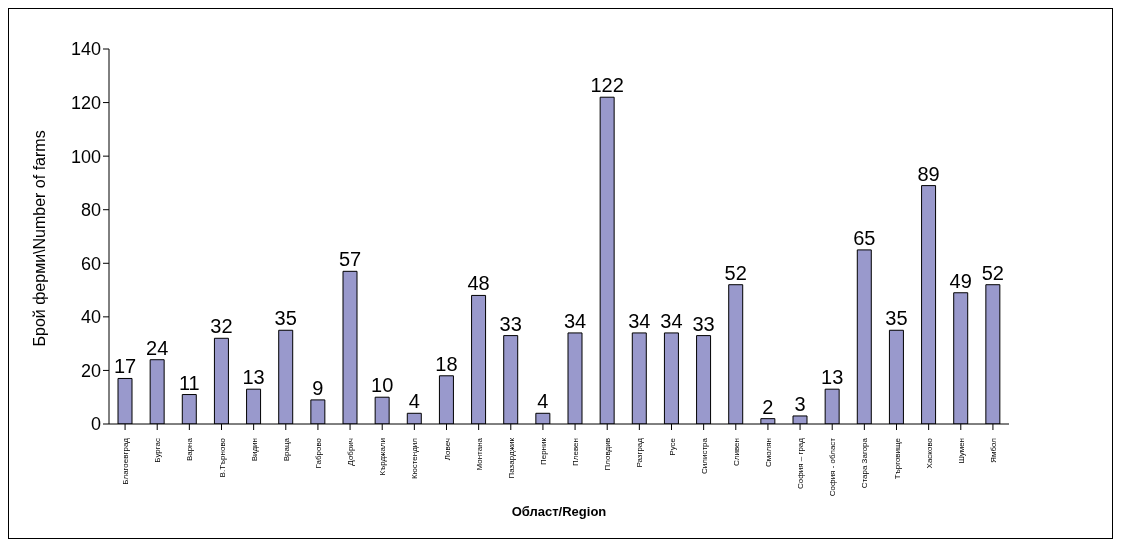 The image size is (1121, 547). I want to click on x-tick-label: Благоевград, so click(126, 461).